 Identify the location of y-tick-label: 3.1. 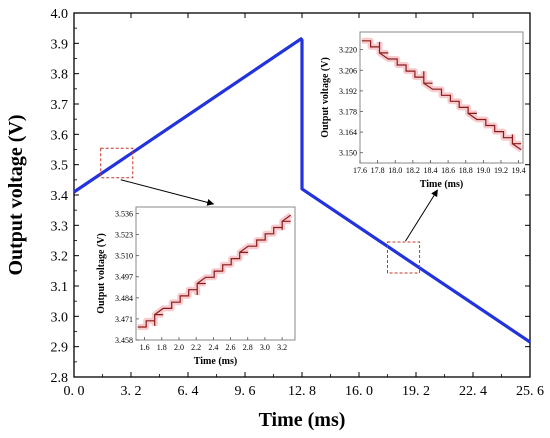
(60, 287).